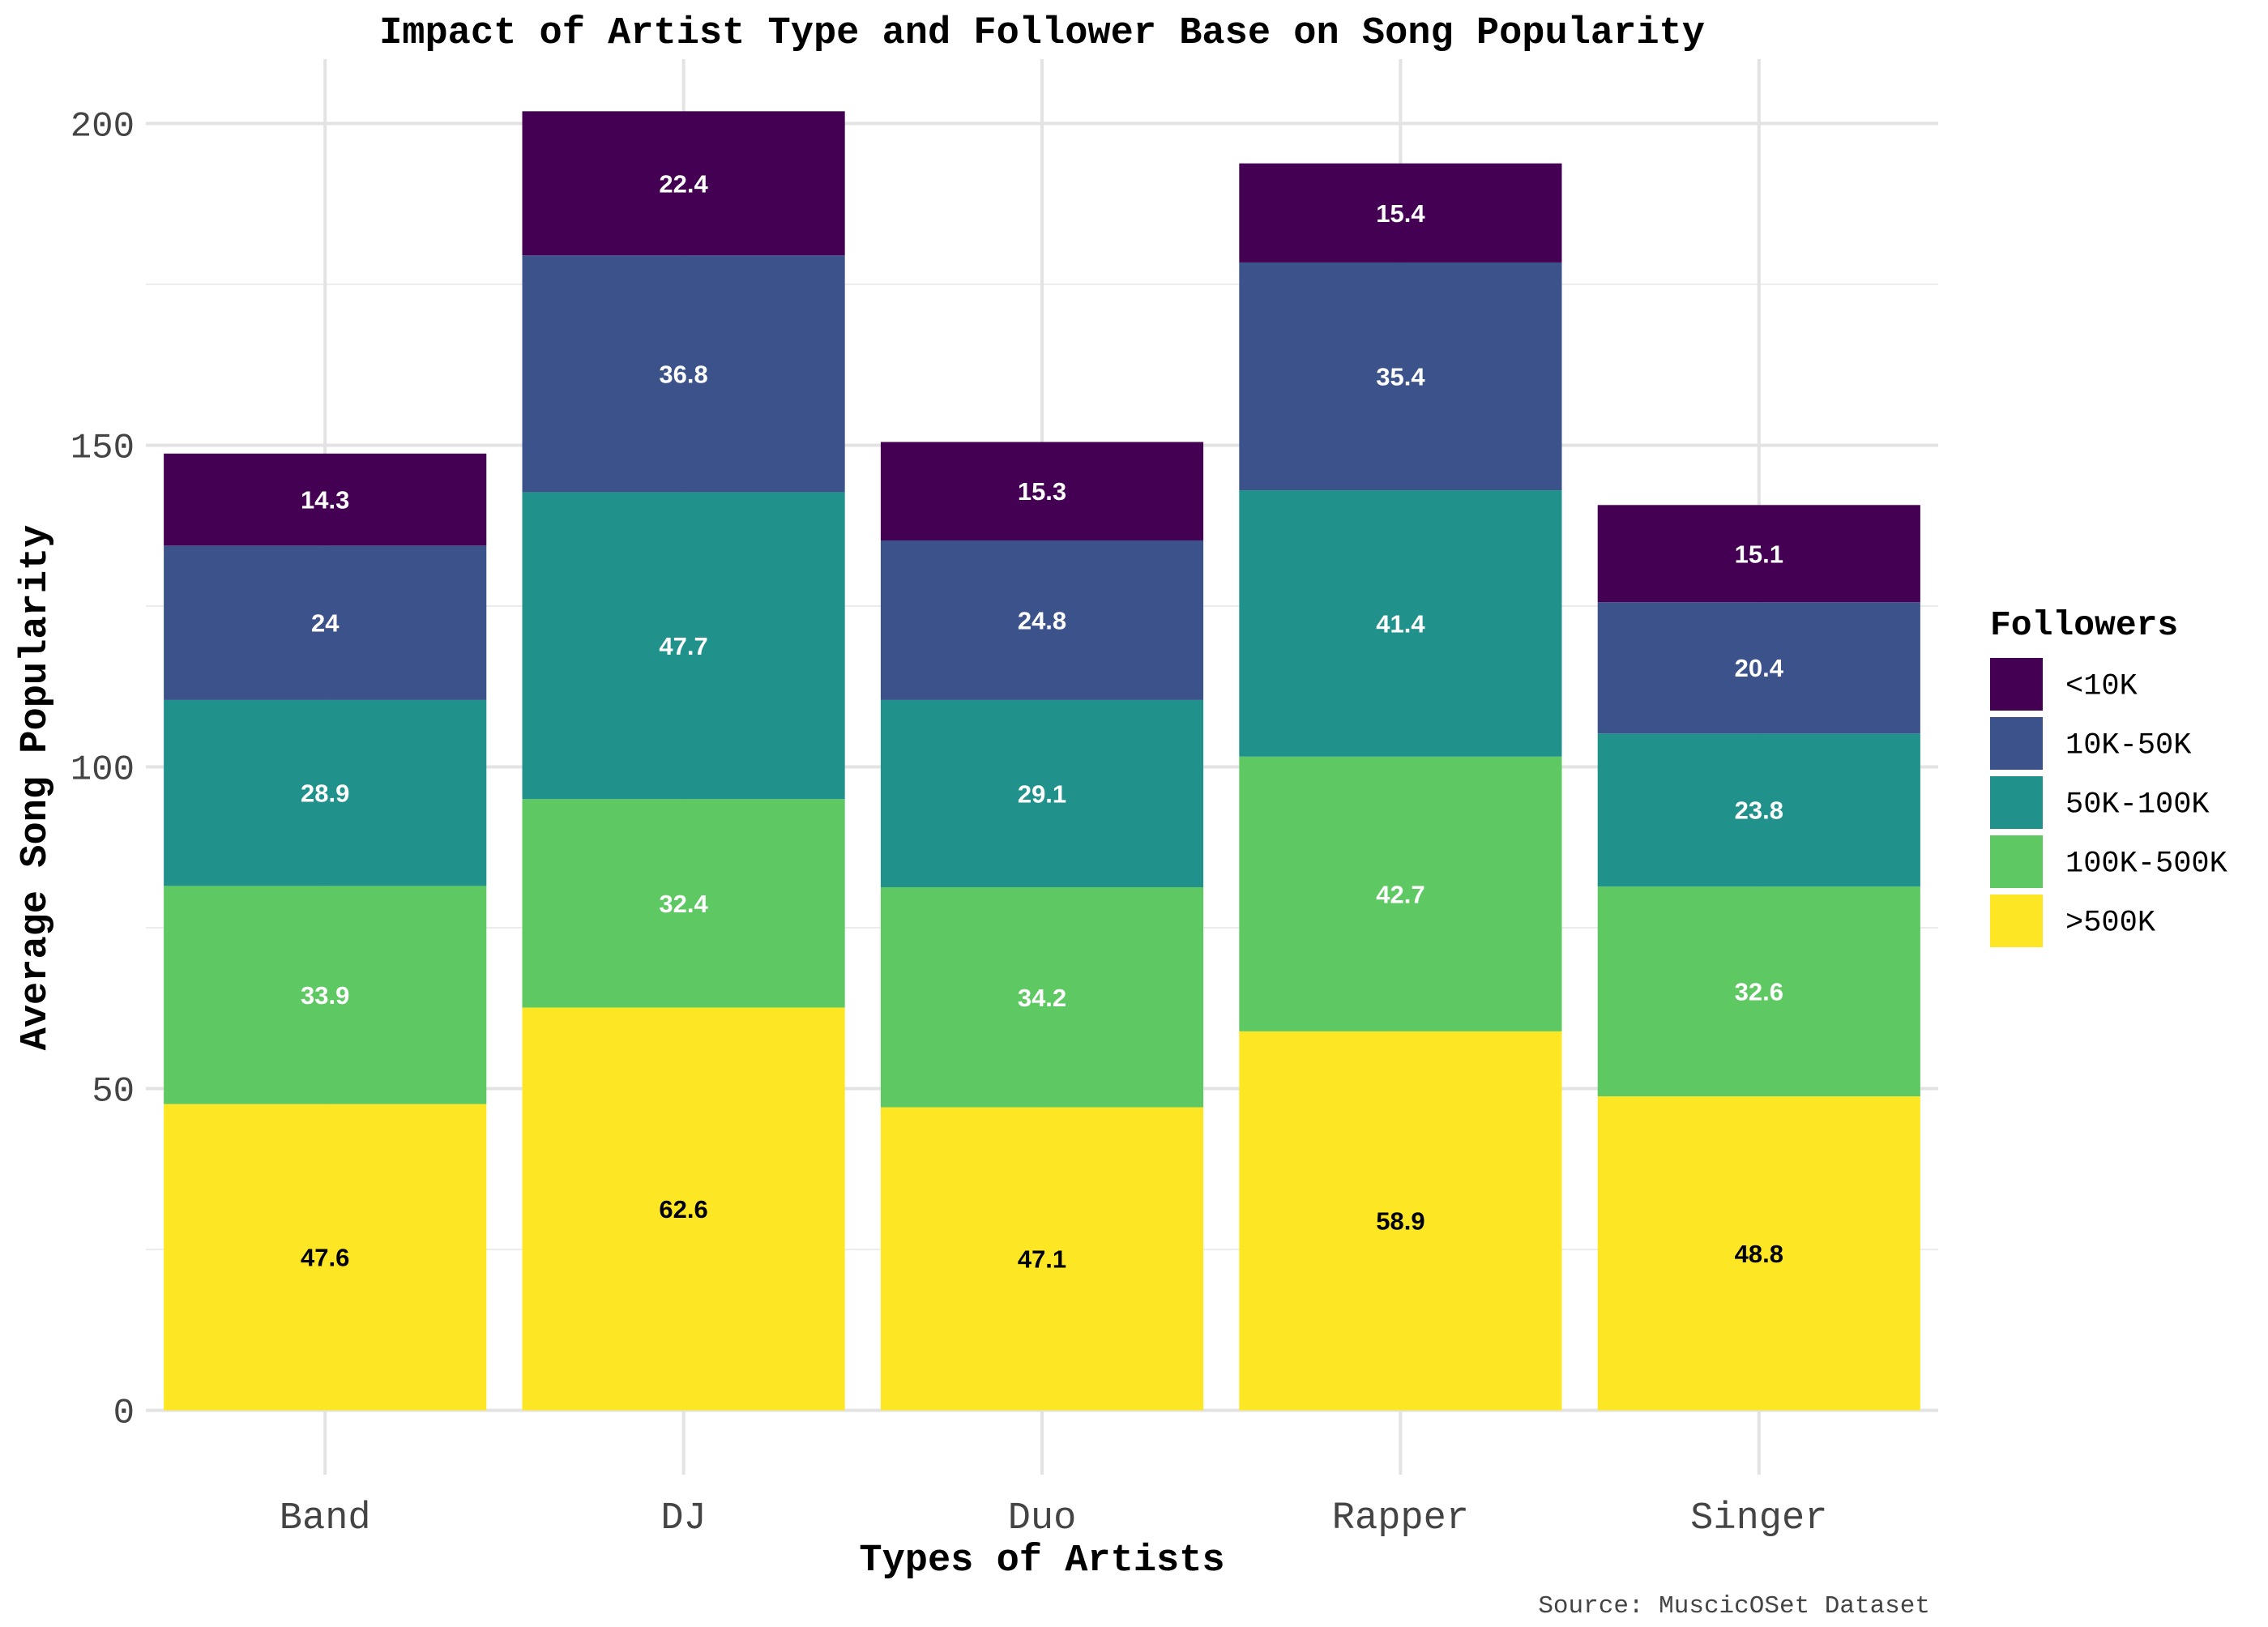 The height and width of the screenshot is (1627, 2268). I want to click on bar-value-label: 32.4, so click(684, 904).